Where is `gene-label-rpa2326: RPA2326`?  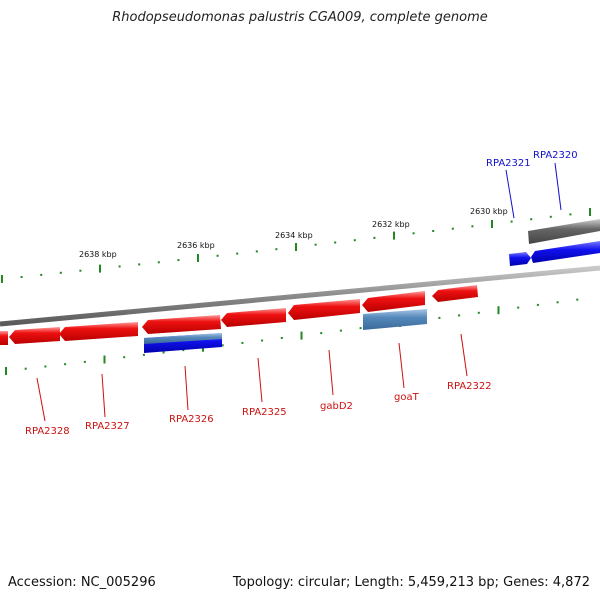
gene-label-rpa2326: RPA2326 is located at coordinates (191, 419).